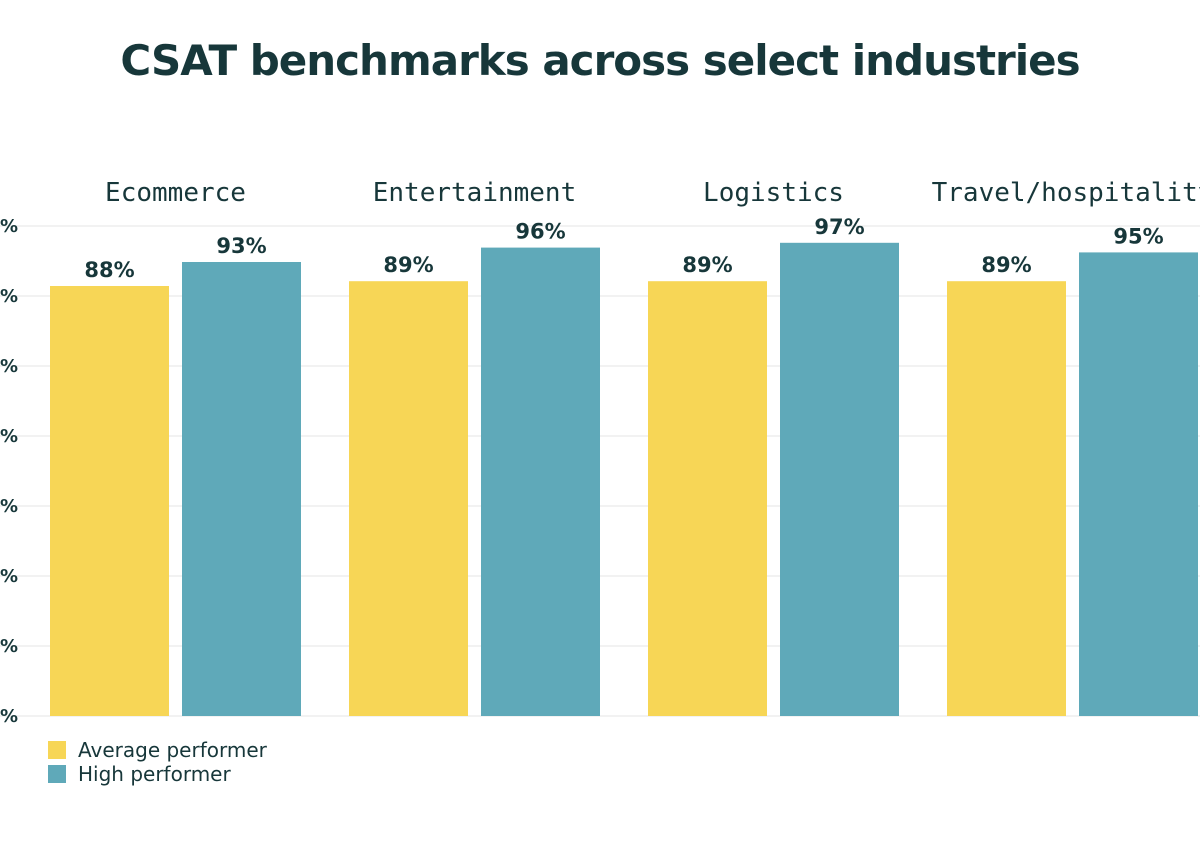 Image resolution: width=1200 pixels, height=864 pixels. What do you see at coordinates (1138, 236) in the screenshot?
I see `bar-value-label: 95%` at bounding box center [1138, 236].